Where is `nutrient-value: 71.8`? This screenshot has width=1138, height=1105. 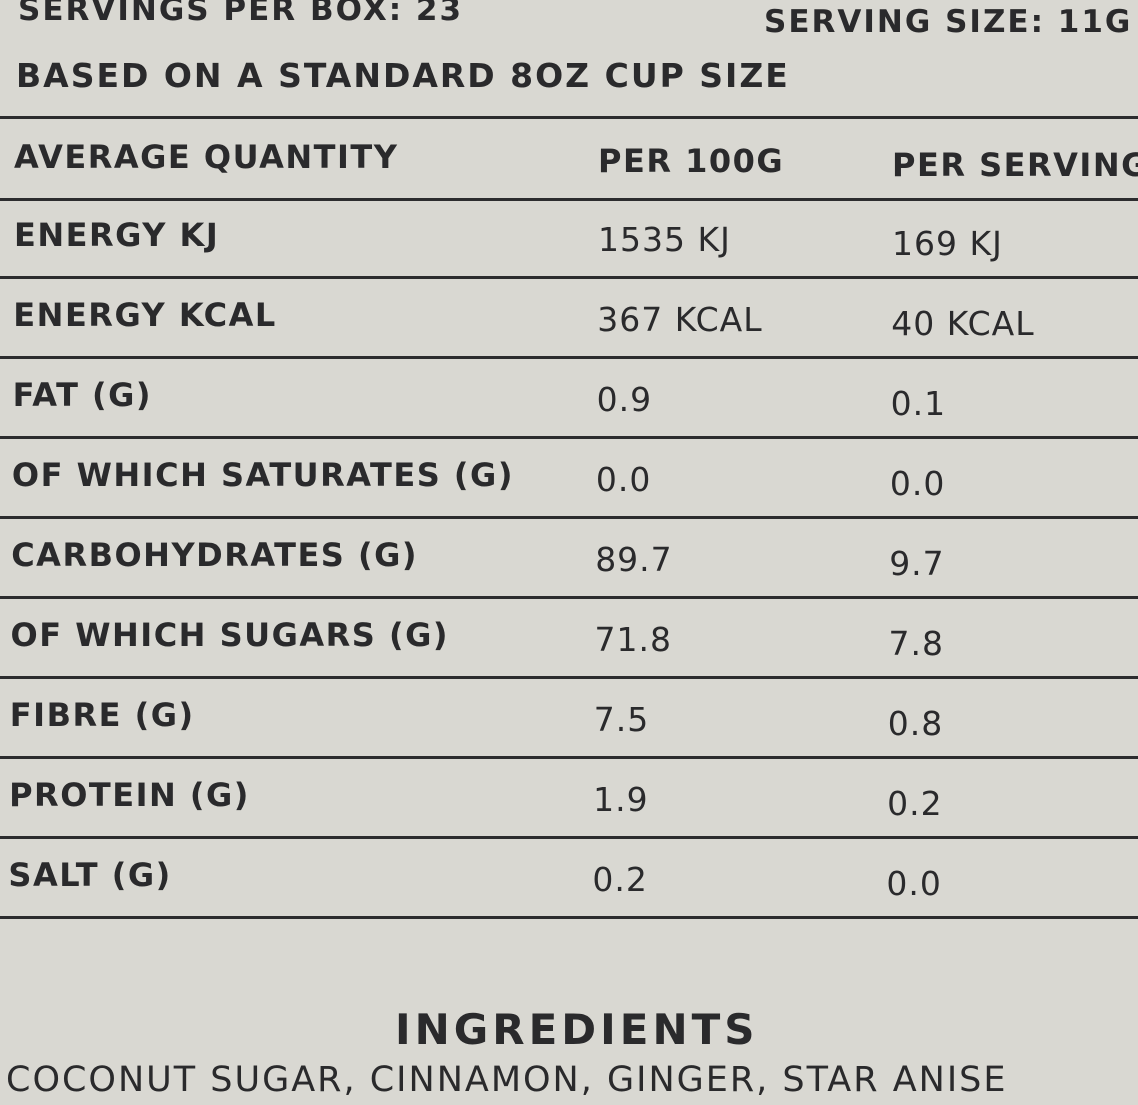
nutrient-value: 71.8 is located at coordinates (633, 639).